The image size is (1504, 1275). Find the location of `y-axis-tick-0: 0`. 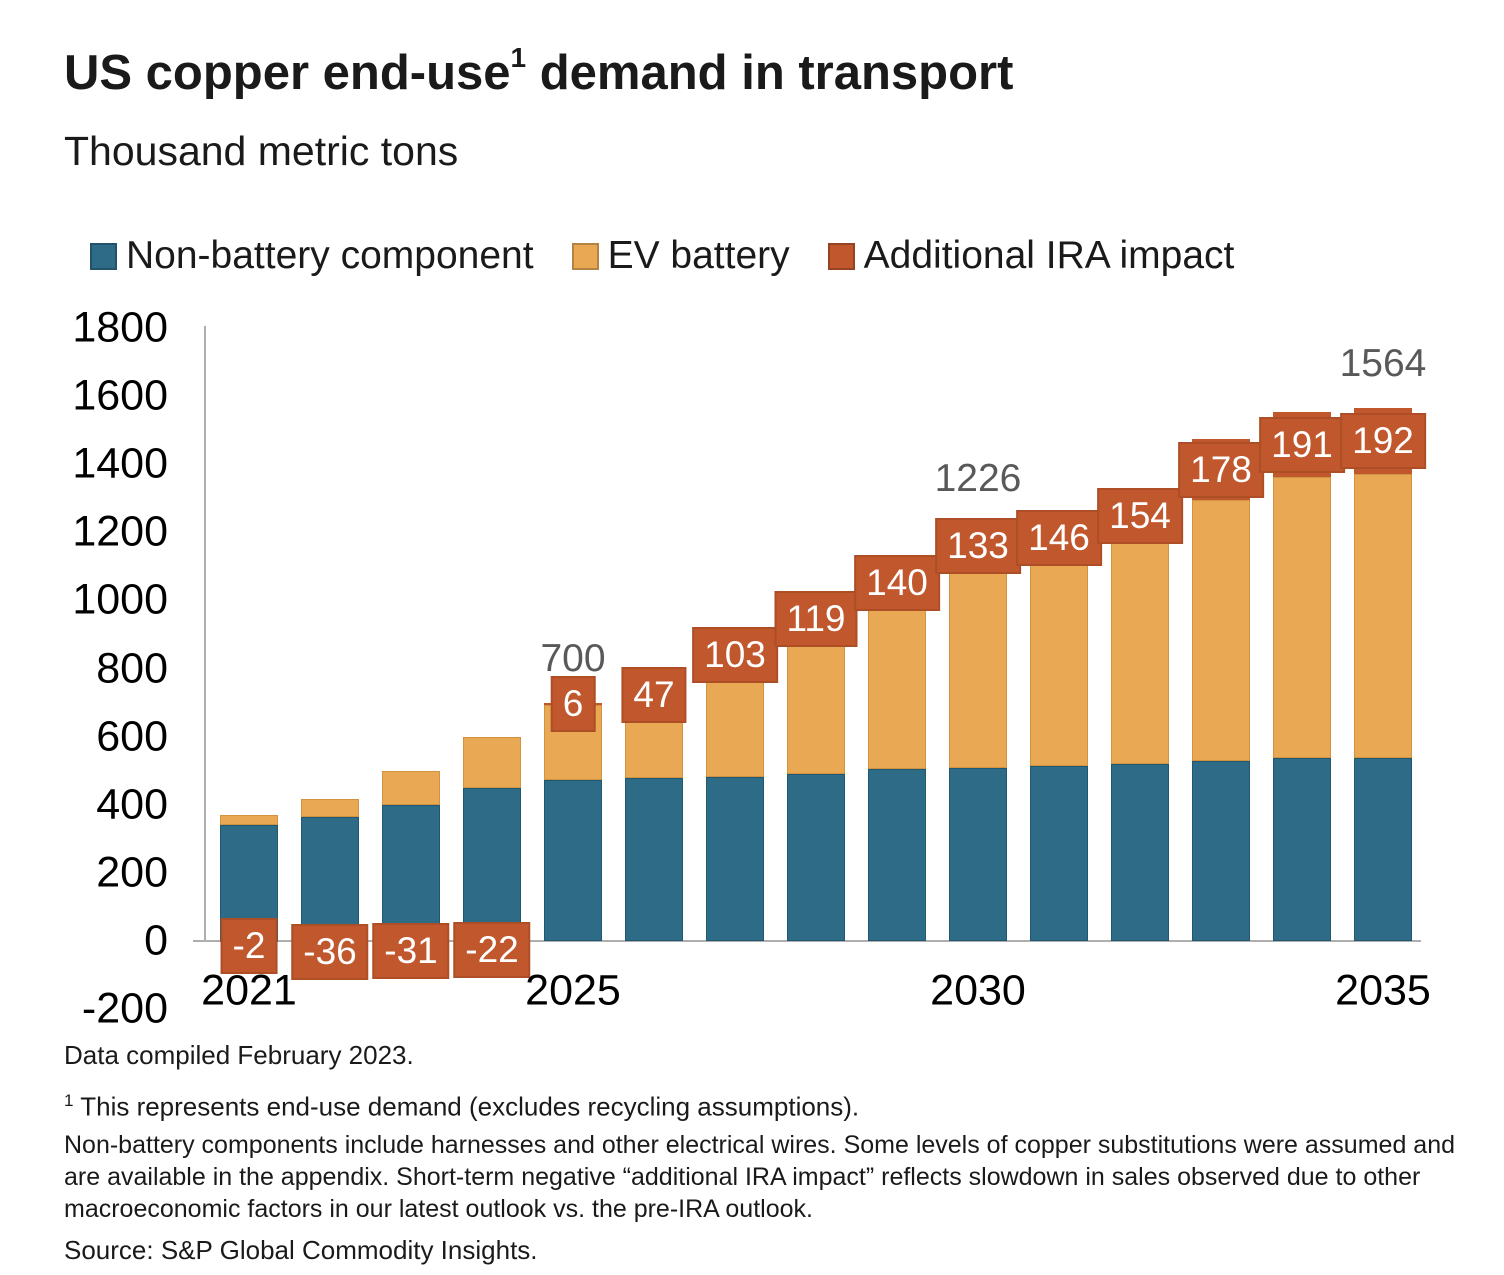

y-axis-tick-0: 0 is located at coordinates (156, 940).